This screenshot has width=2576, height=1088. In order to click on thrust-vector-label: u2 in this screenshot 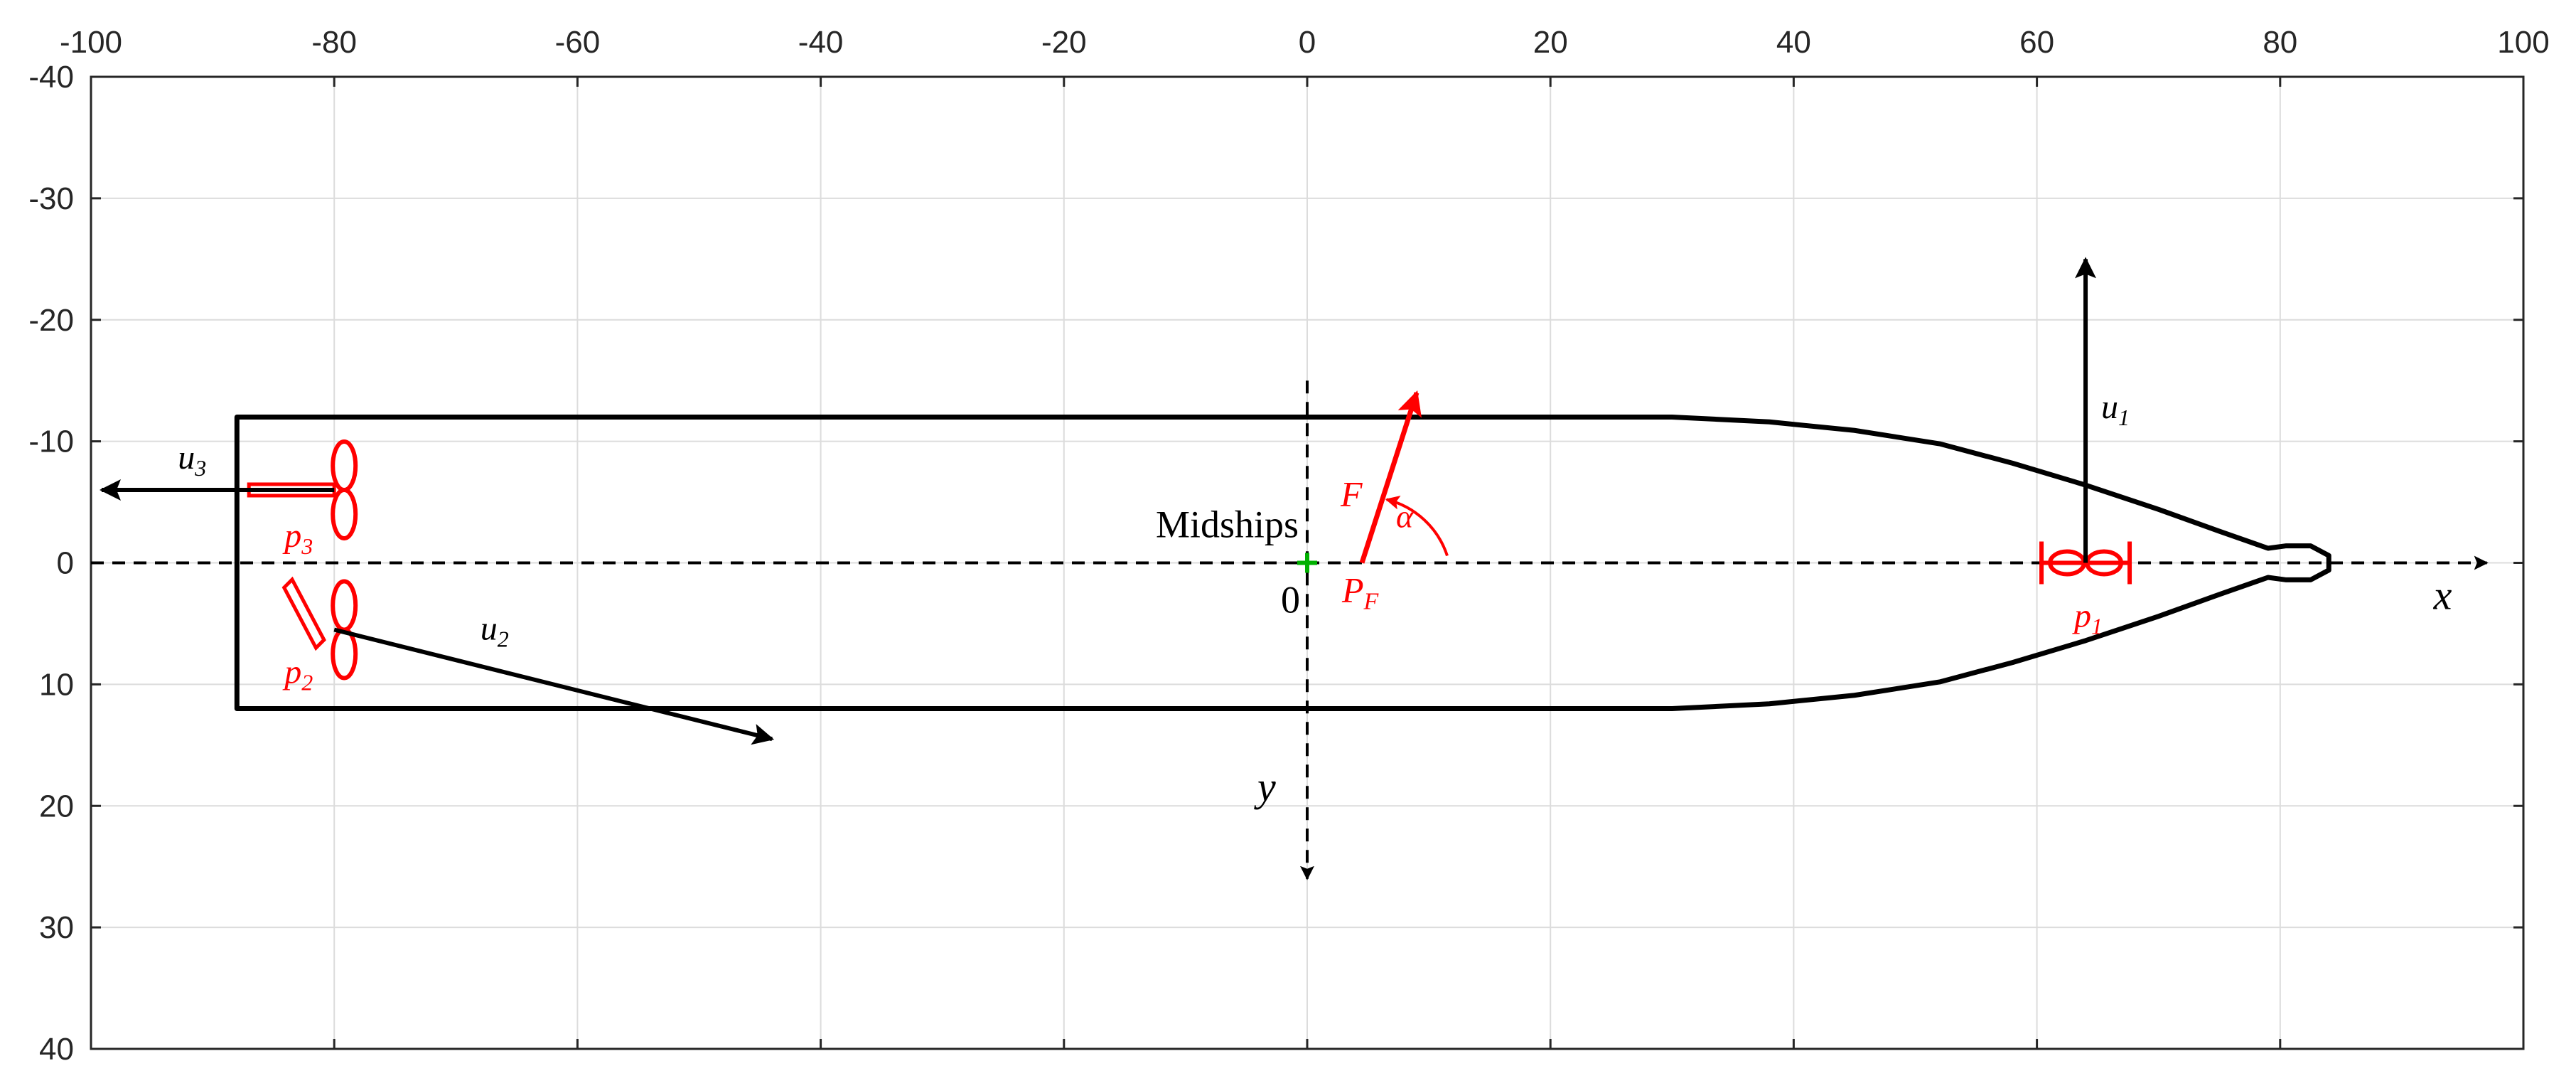, I will do `click(495, 630)`.